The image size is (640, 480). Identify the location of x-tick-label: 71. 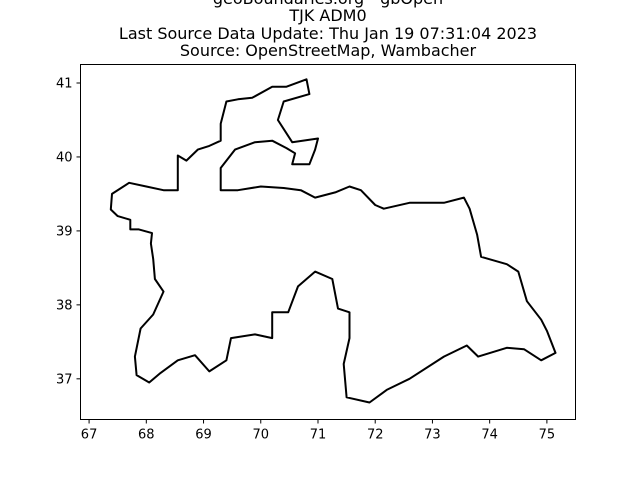
(318, 435).